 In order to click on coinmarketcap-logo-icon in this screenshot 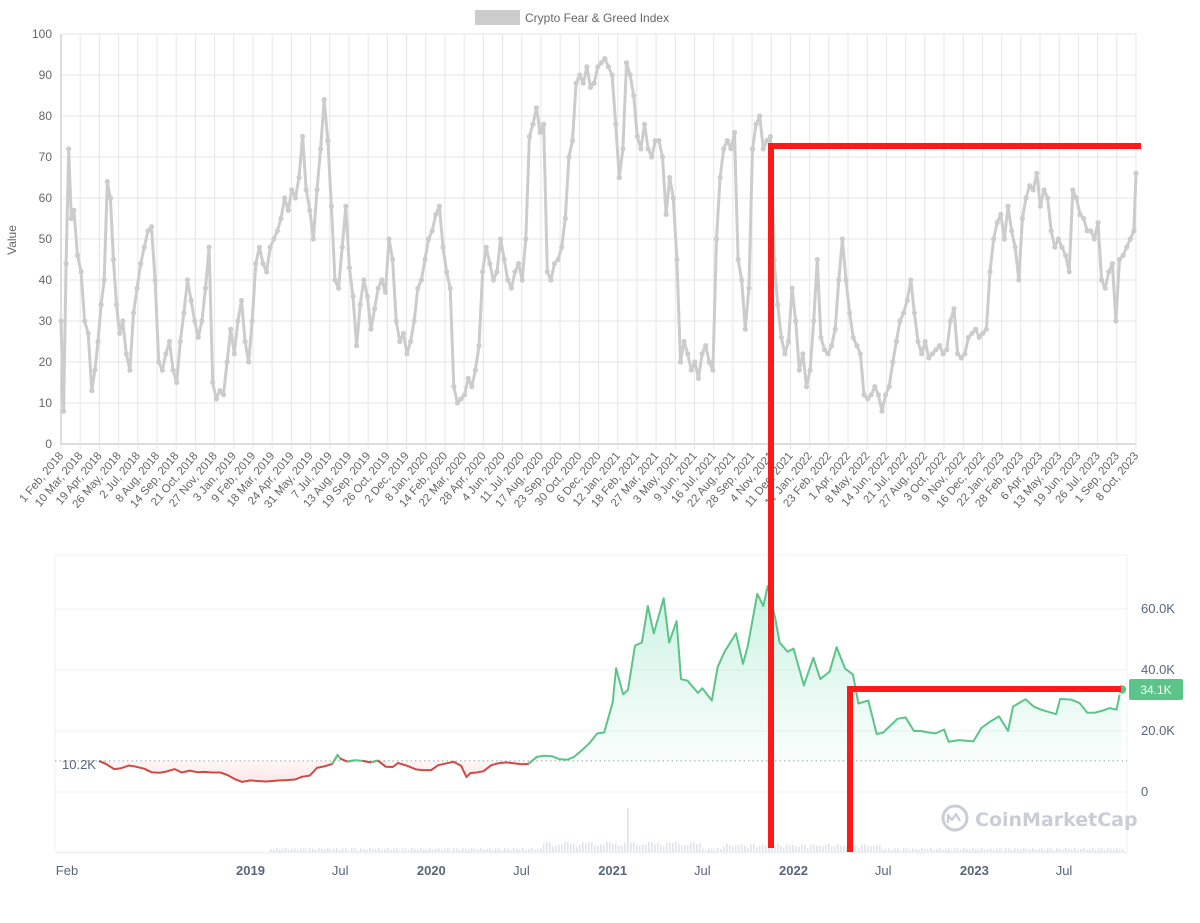, I will do `click(955, 818)`.